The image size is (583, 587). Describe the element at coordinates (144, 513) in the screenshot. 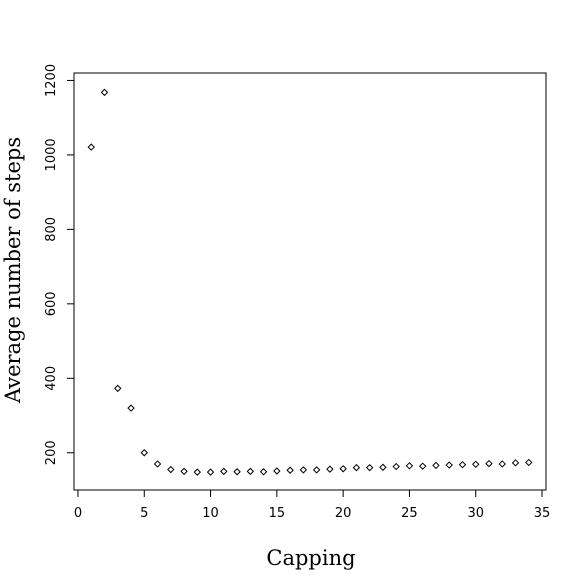

I see `x-tick-label: 5` at that location.